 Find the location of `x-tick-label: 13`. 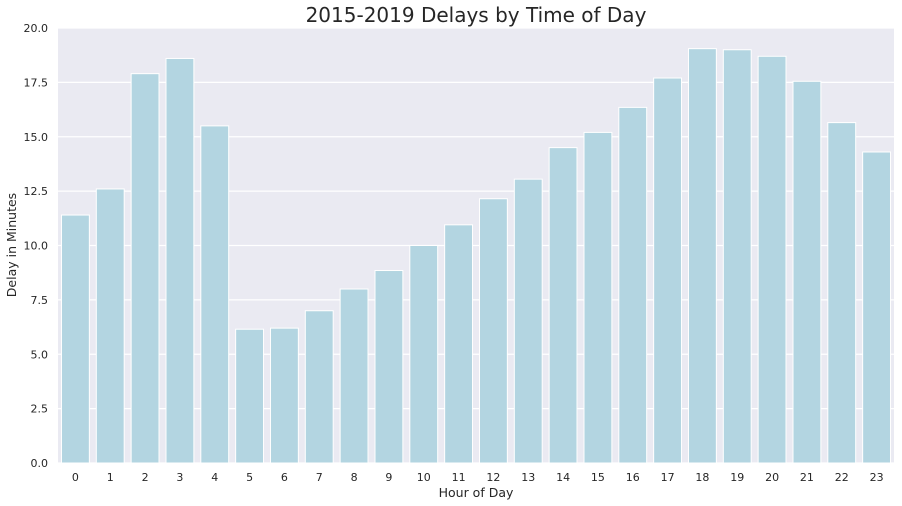

x-tick-label: 13 is located at coordinates (528, 477).